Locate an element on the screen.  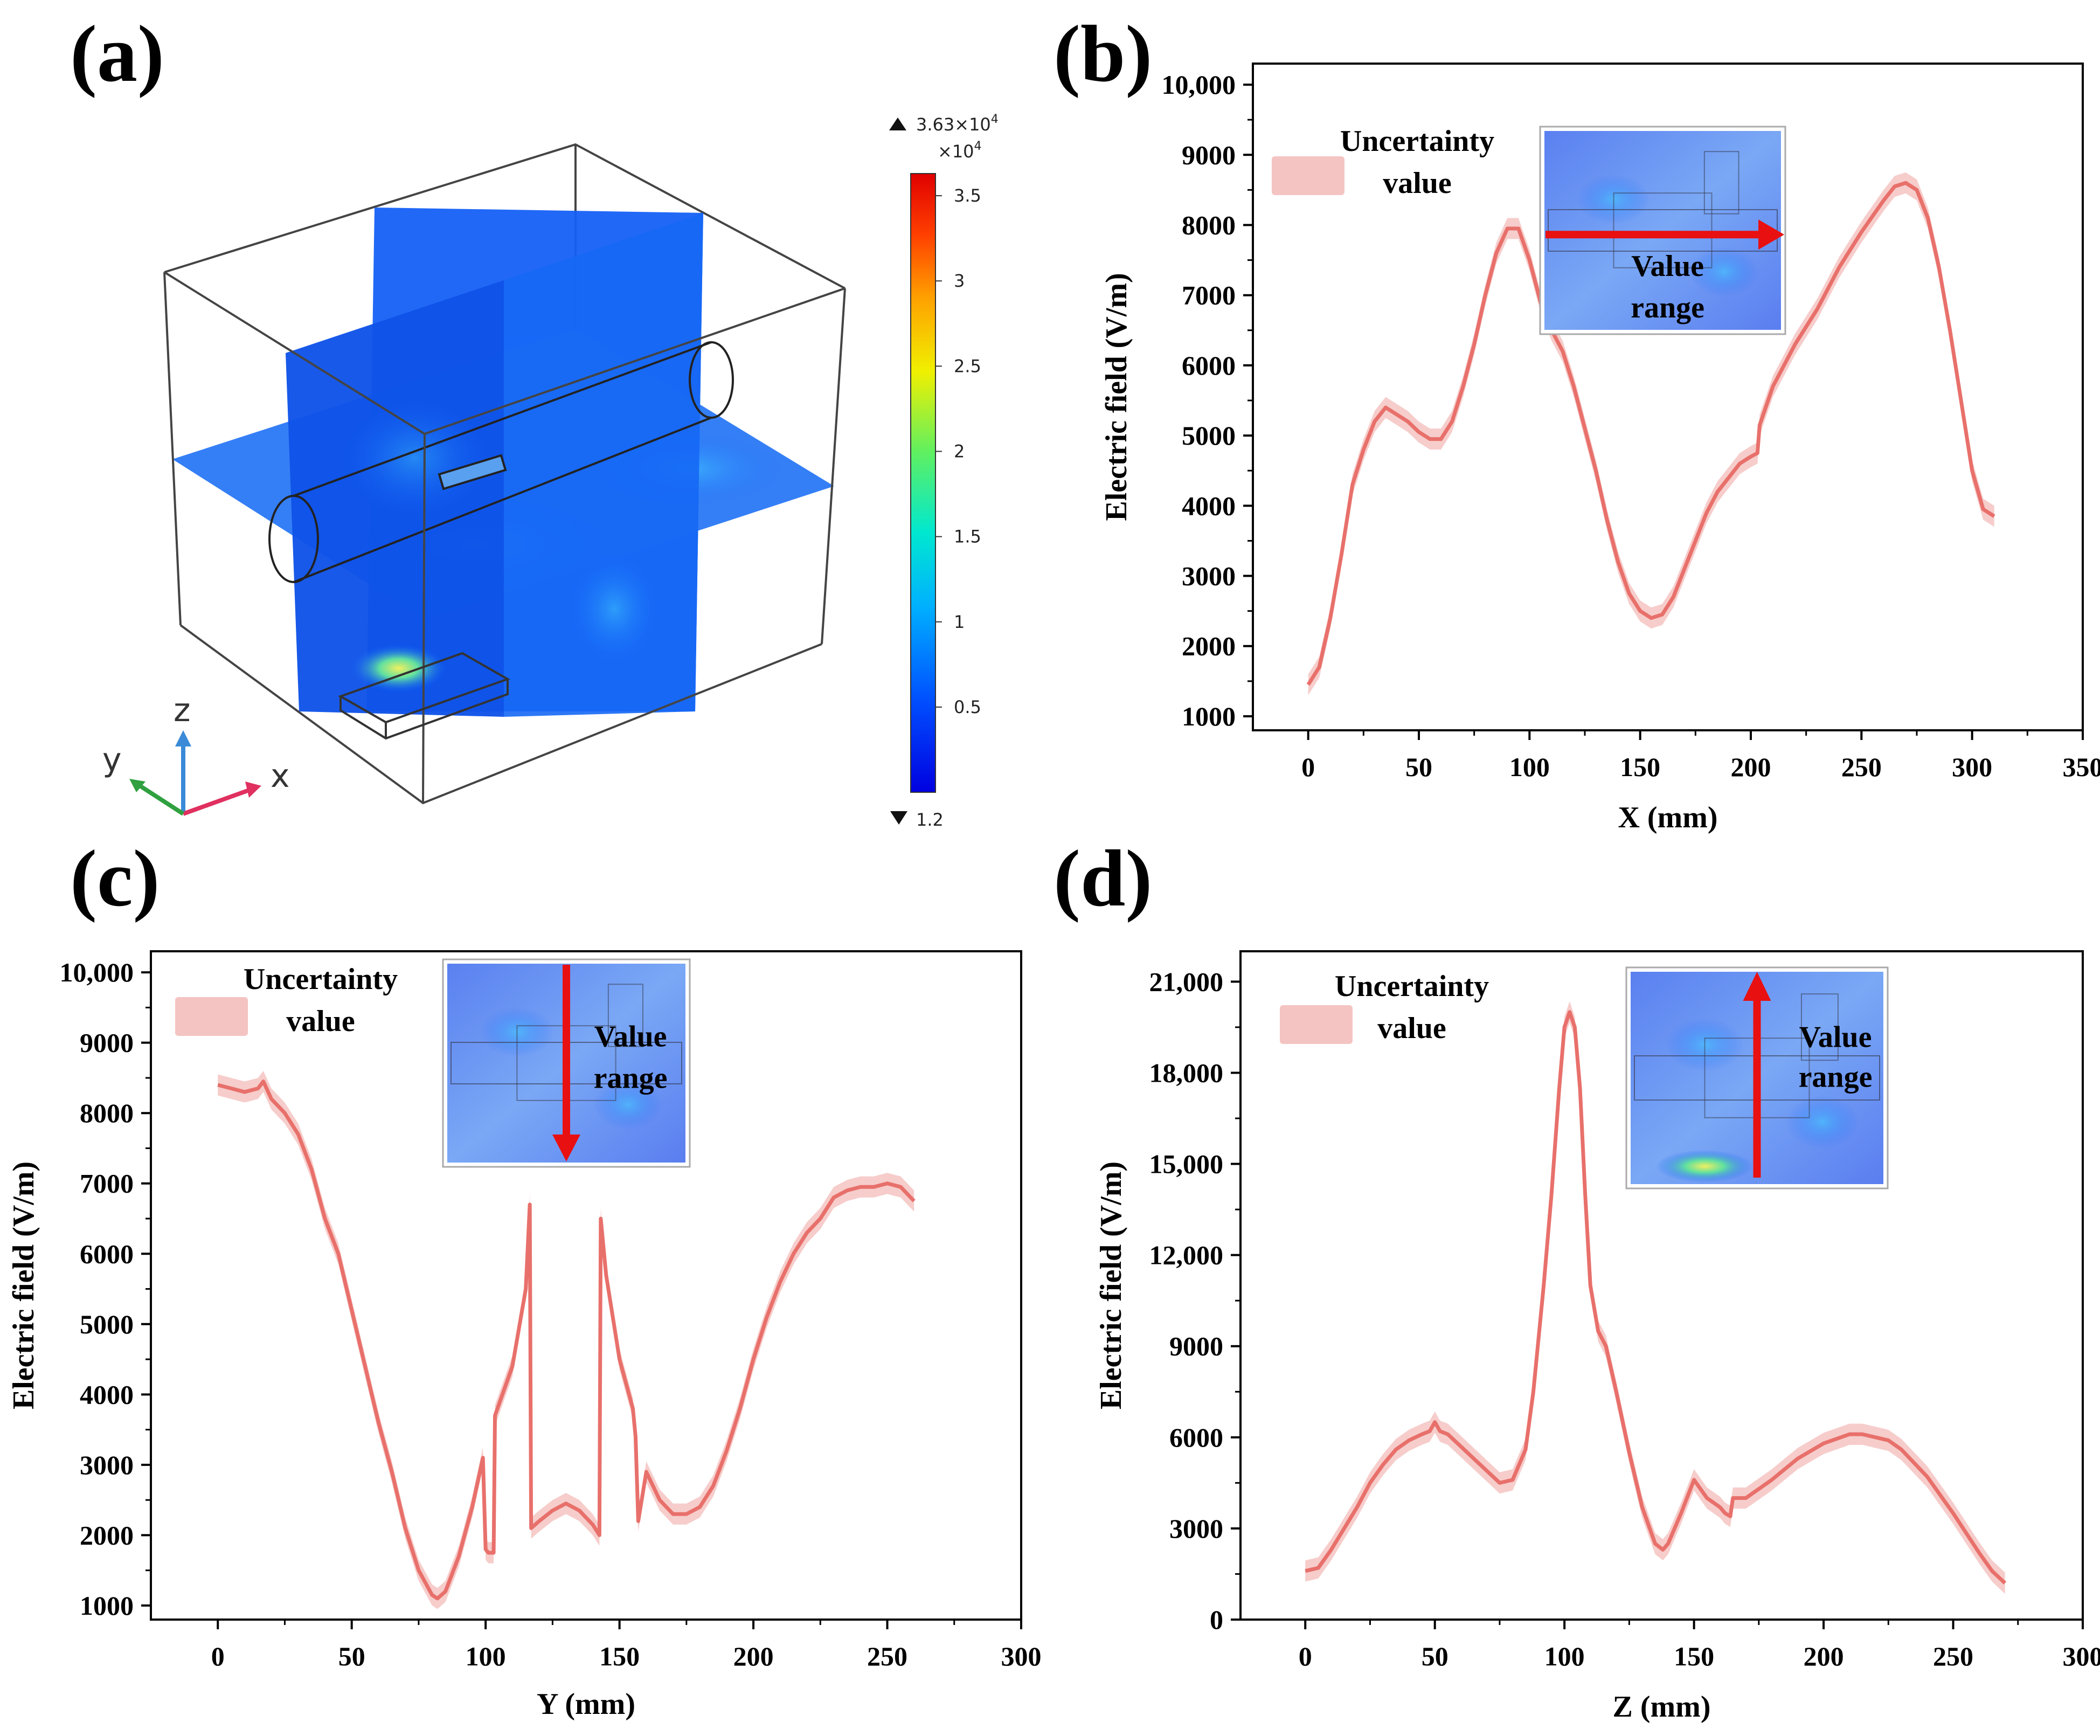
uncertainty-band is located at coordinates (1655, 1297).